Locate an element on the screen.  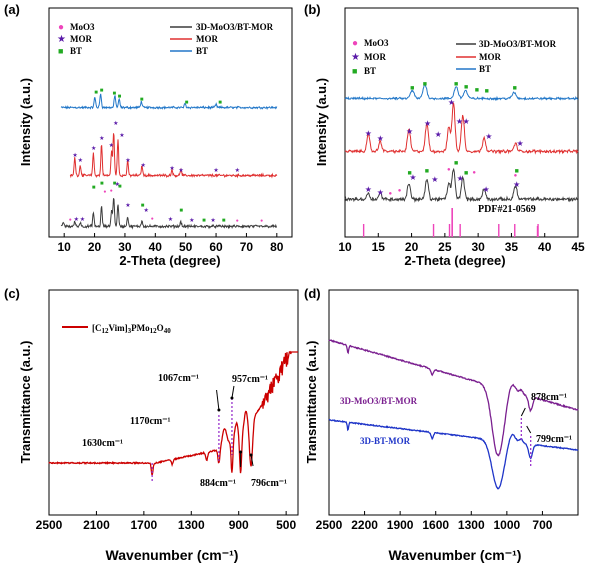
panel-a-mor-trace is located at coordinates (173, 156).